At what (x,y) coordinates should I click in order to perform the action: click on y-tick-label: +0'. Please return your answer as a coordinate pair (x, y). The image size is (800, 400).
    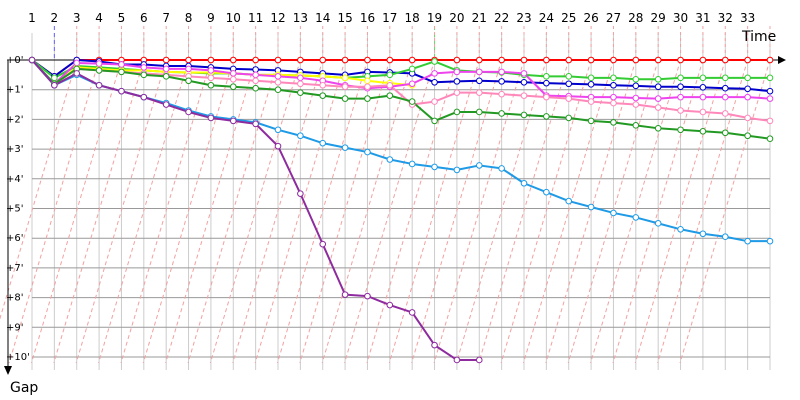
    Looking at the image, I should click on (15, 60).